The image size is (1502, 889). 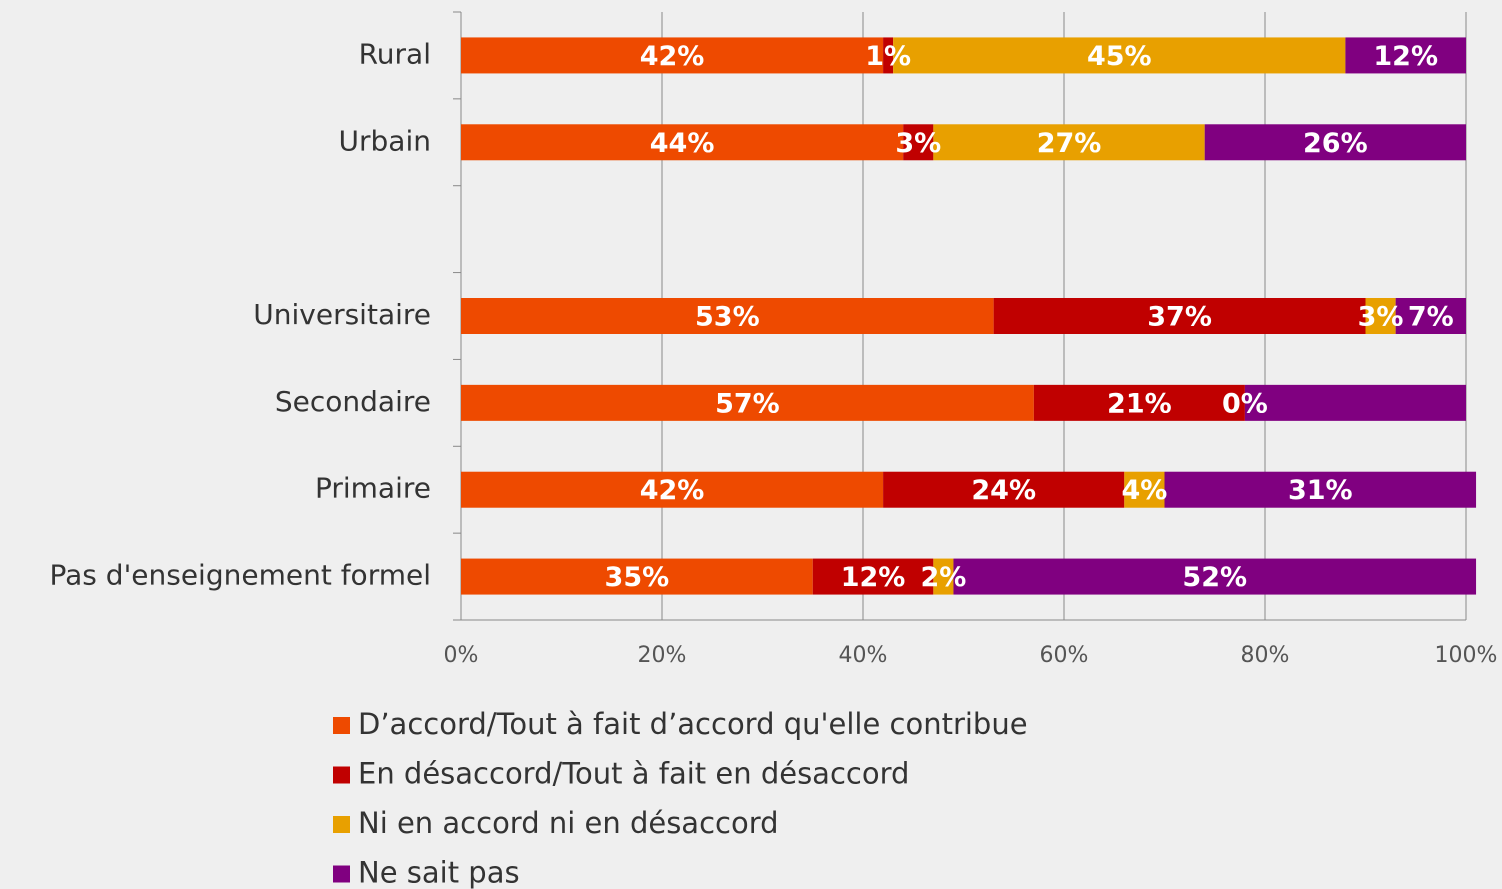 I want to click on data-label: 0%, so click(x=1245, y=403).